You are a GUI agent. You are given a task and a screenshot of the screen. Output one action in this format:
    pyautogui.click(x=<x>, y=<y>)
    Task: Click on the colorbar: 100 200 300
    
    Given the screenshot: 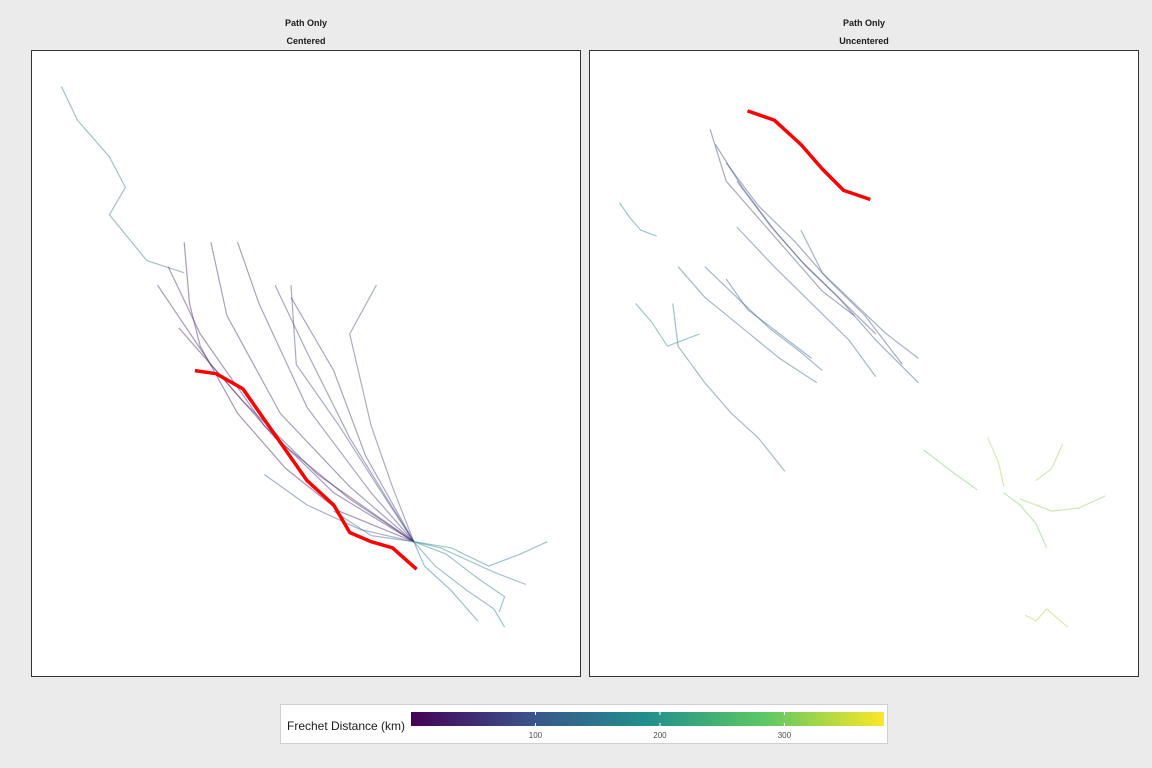 What is the action you would take?
    pyautogui.click(x=647, y=726)
    